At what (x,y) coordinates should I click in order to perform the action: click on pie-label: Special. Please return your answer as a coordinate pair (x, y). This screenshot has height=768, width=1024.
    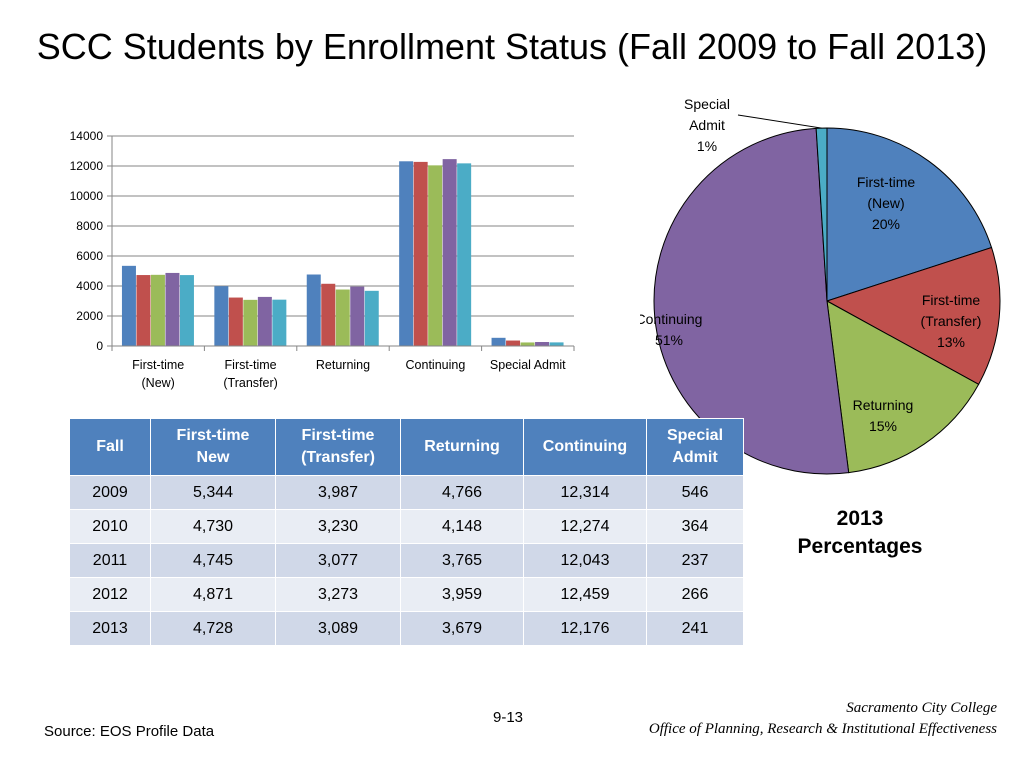
    Looking at the image, I should click on (707, 104).